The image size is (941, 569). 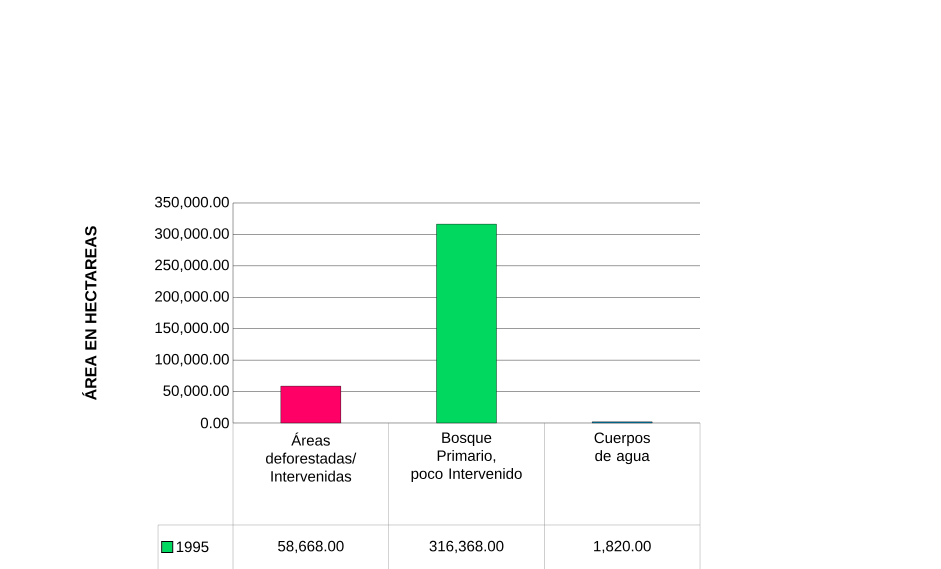 I want to click on y-tick-label: 350,000.00, so click(x=191, y=203).